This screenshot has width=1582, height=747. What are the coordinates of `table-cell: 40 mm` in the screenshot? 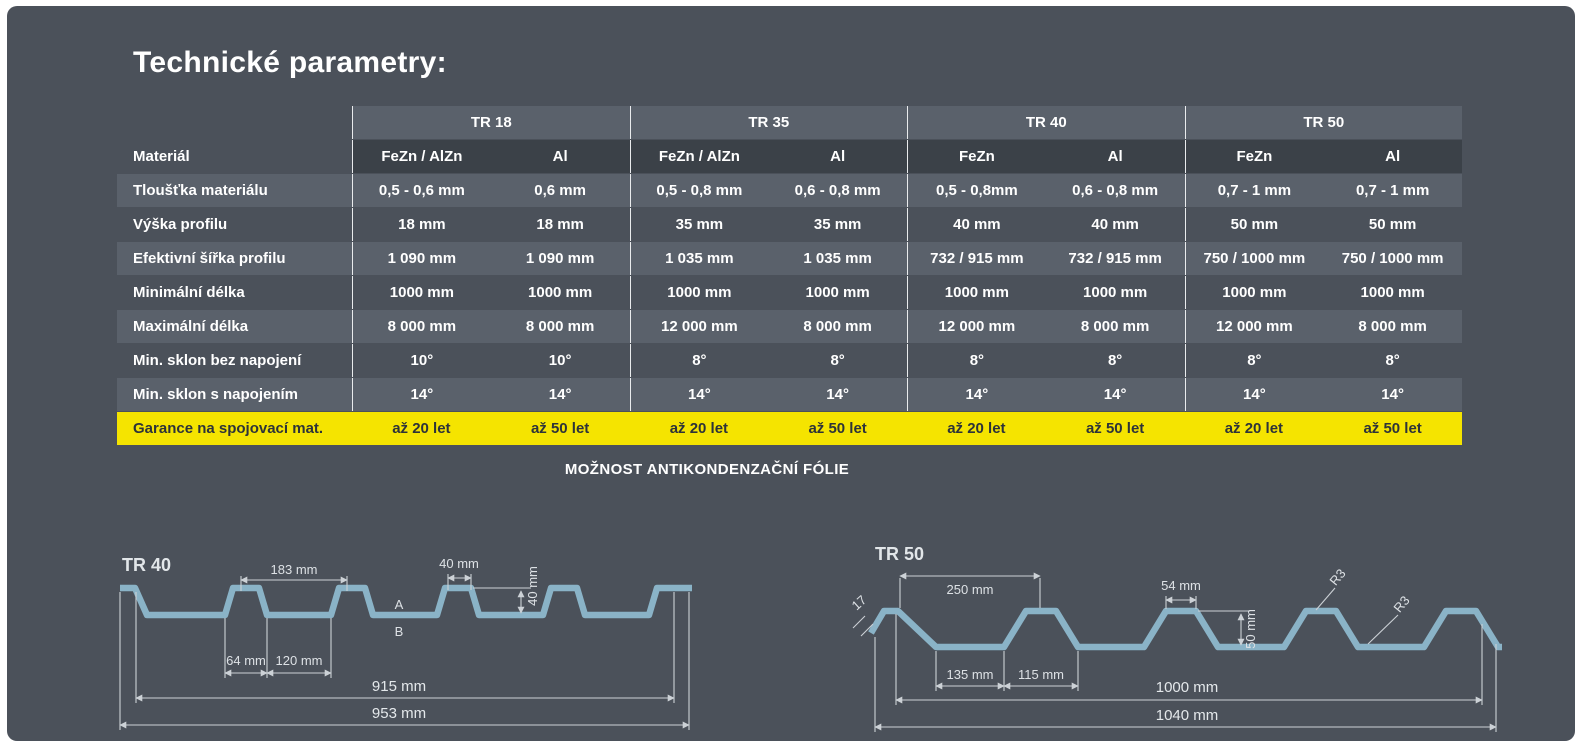 It's located at (976, 224).